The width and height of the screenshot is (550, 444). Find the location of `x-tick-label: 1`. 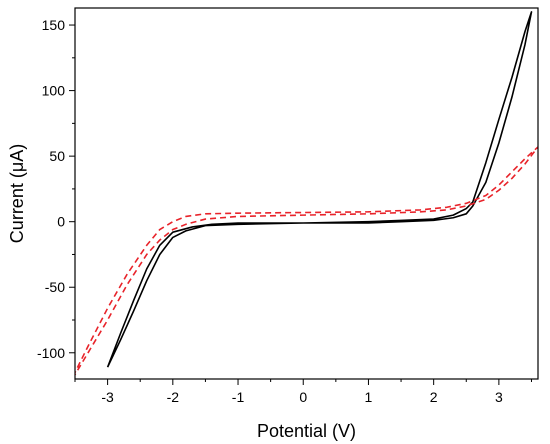

x-tick-label: 1 is located at coordinates (369, 397).